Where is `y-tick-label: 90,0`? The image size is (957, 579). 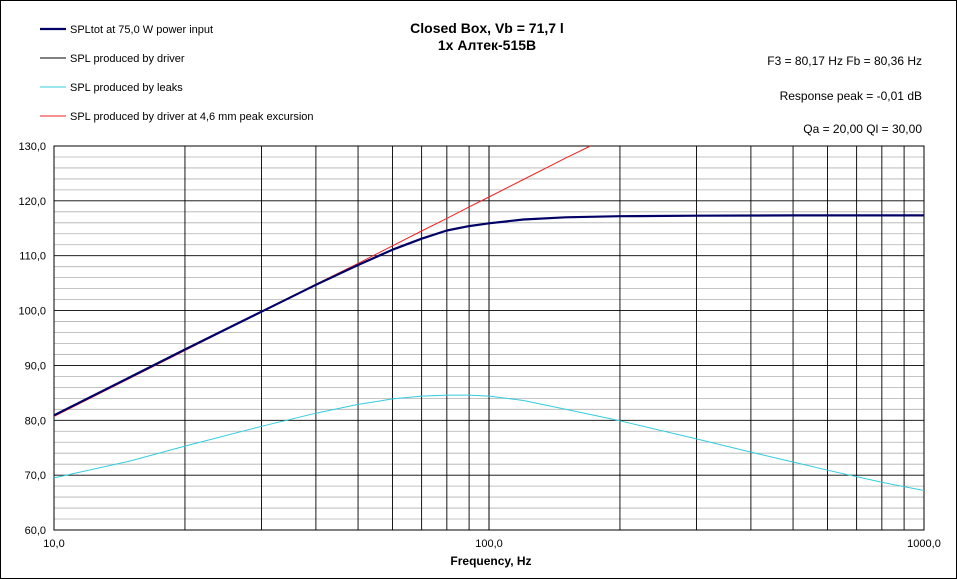 y-tick-label: 90,0 is located at coordinates (35, 366).